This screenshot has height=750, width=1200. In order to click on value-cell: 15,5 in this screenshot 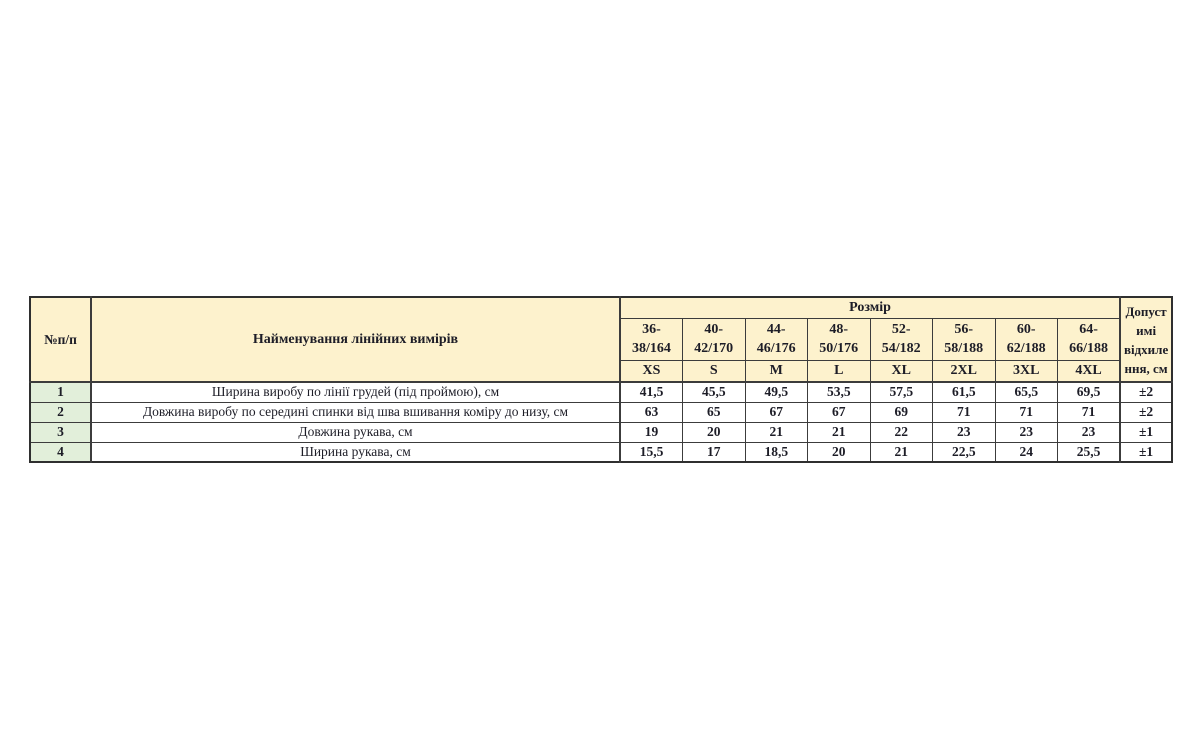, I will do `click(651, 452)`.